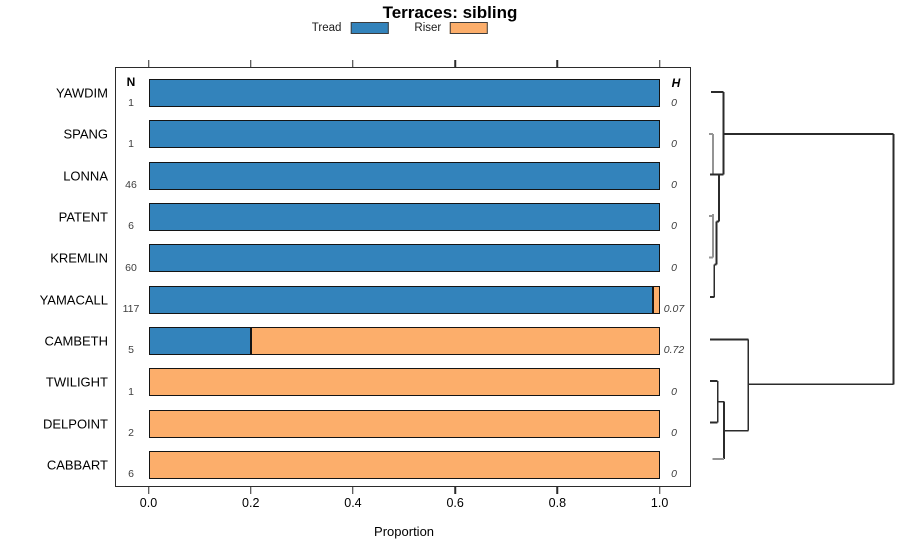 The width and height of the screenshot is (900, 560). Describe the element at coordinates (450, 12) in the screenshot. I see `chart-title: Terraces: sibling` at that location.